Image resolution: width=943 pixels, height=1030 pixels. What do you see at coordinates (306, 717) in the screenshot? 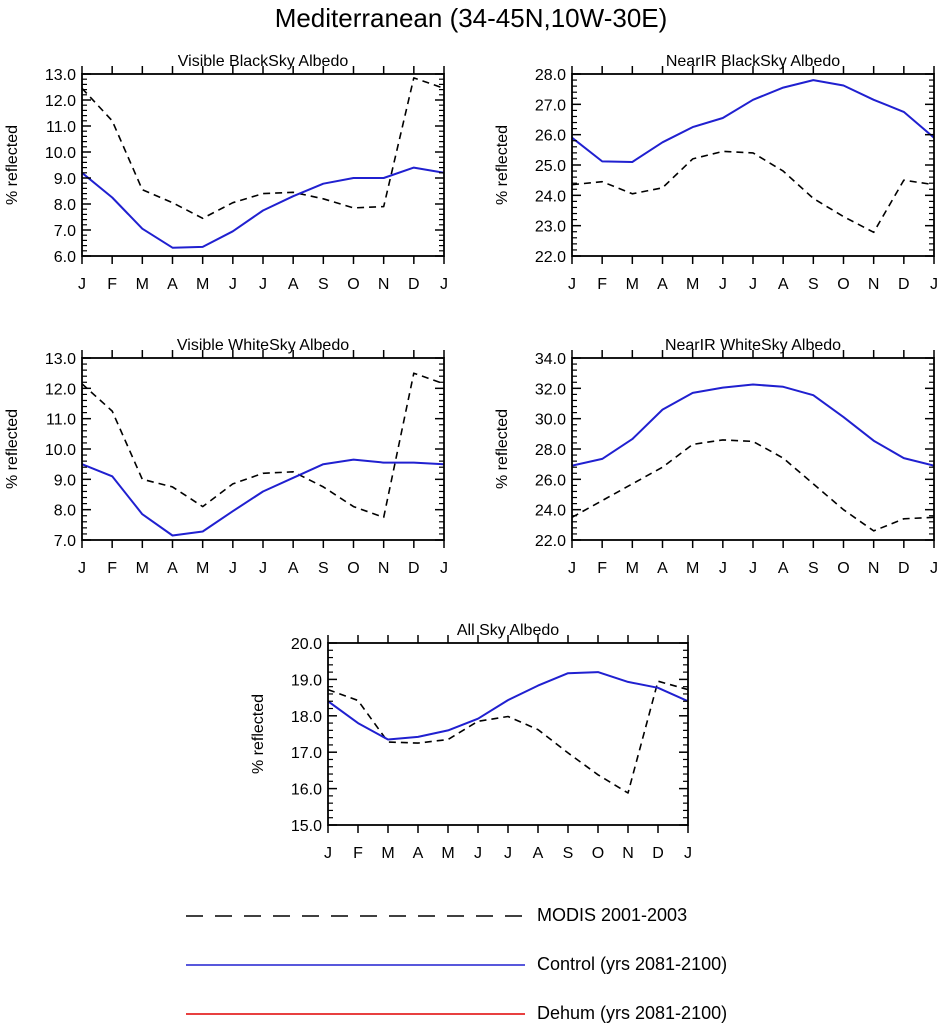
I see `y-tick-label: 18.0` at bounding box center [306, 717].